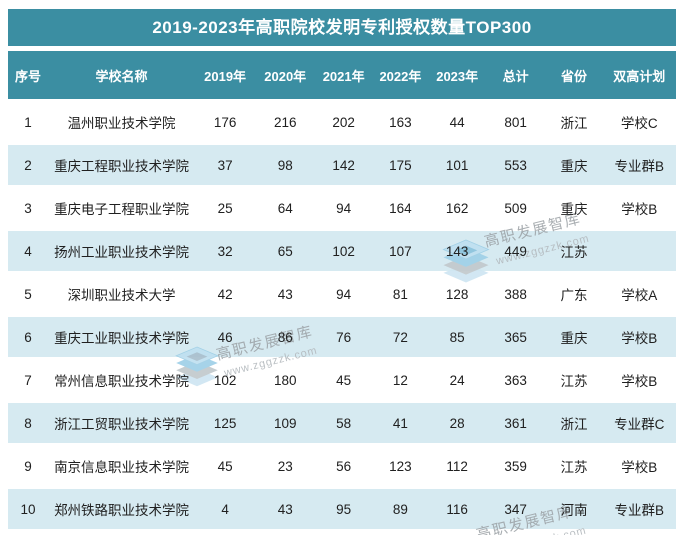 Image resolution: width=684 pixels, height=535 pixels. Describe the element at coordinates (400, 122) in the screenshot. I see `table-cell: 163` at that location.